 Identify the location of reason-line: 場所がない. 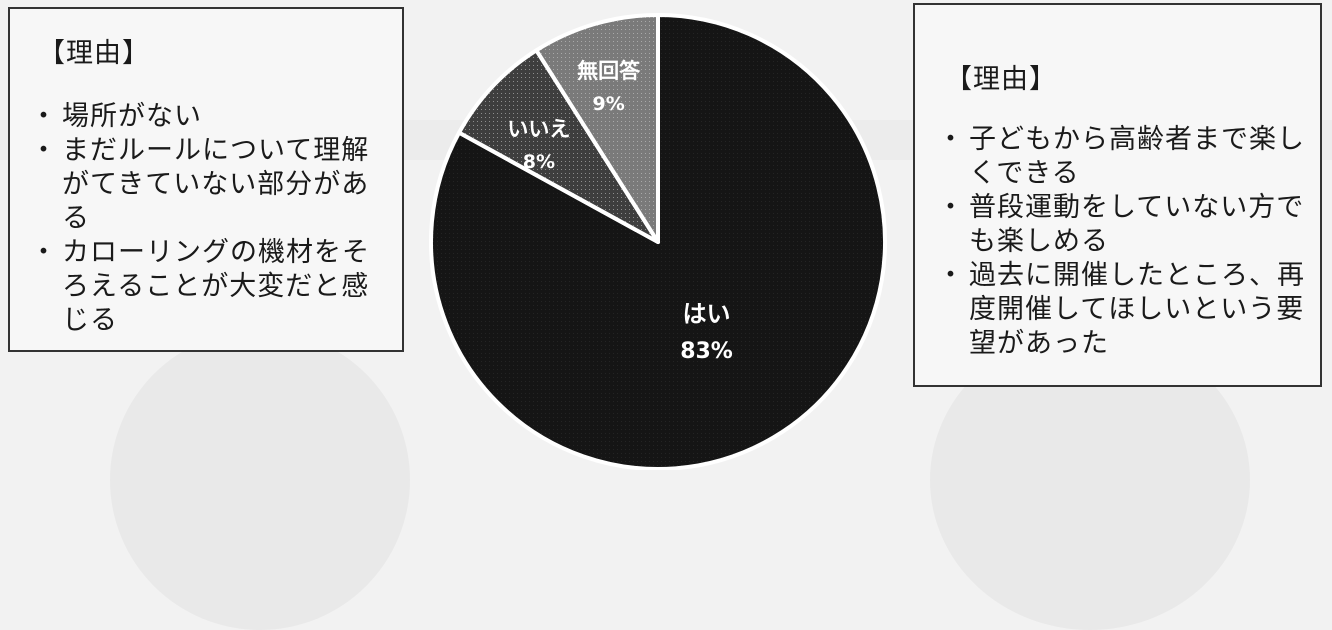
(132, 116).